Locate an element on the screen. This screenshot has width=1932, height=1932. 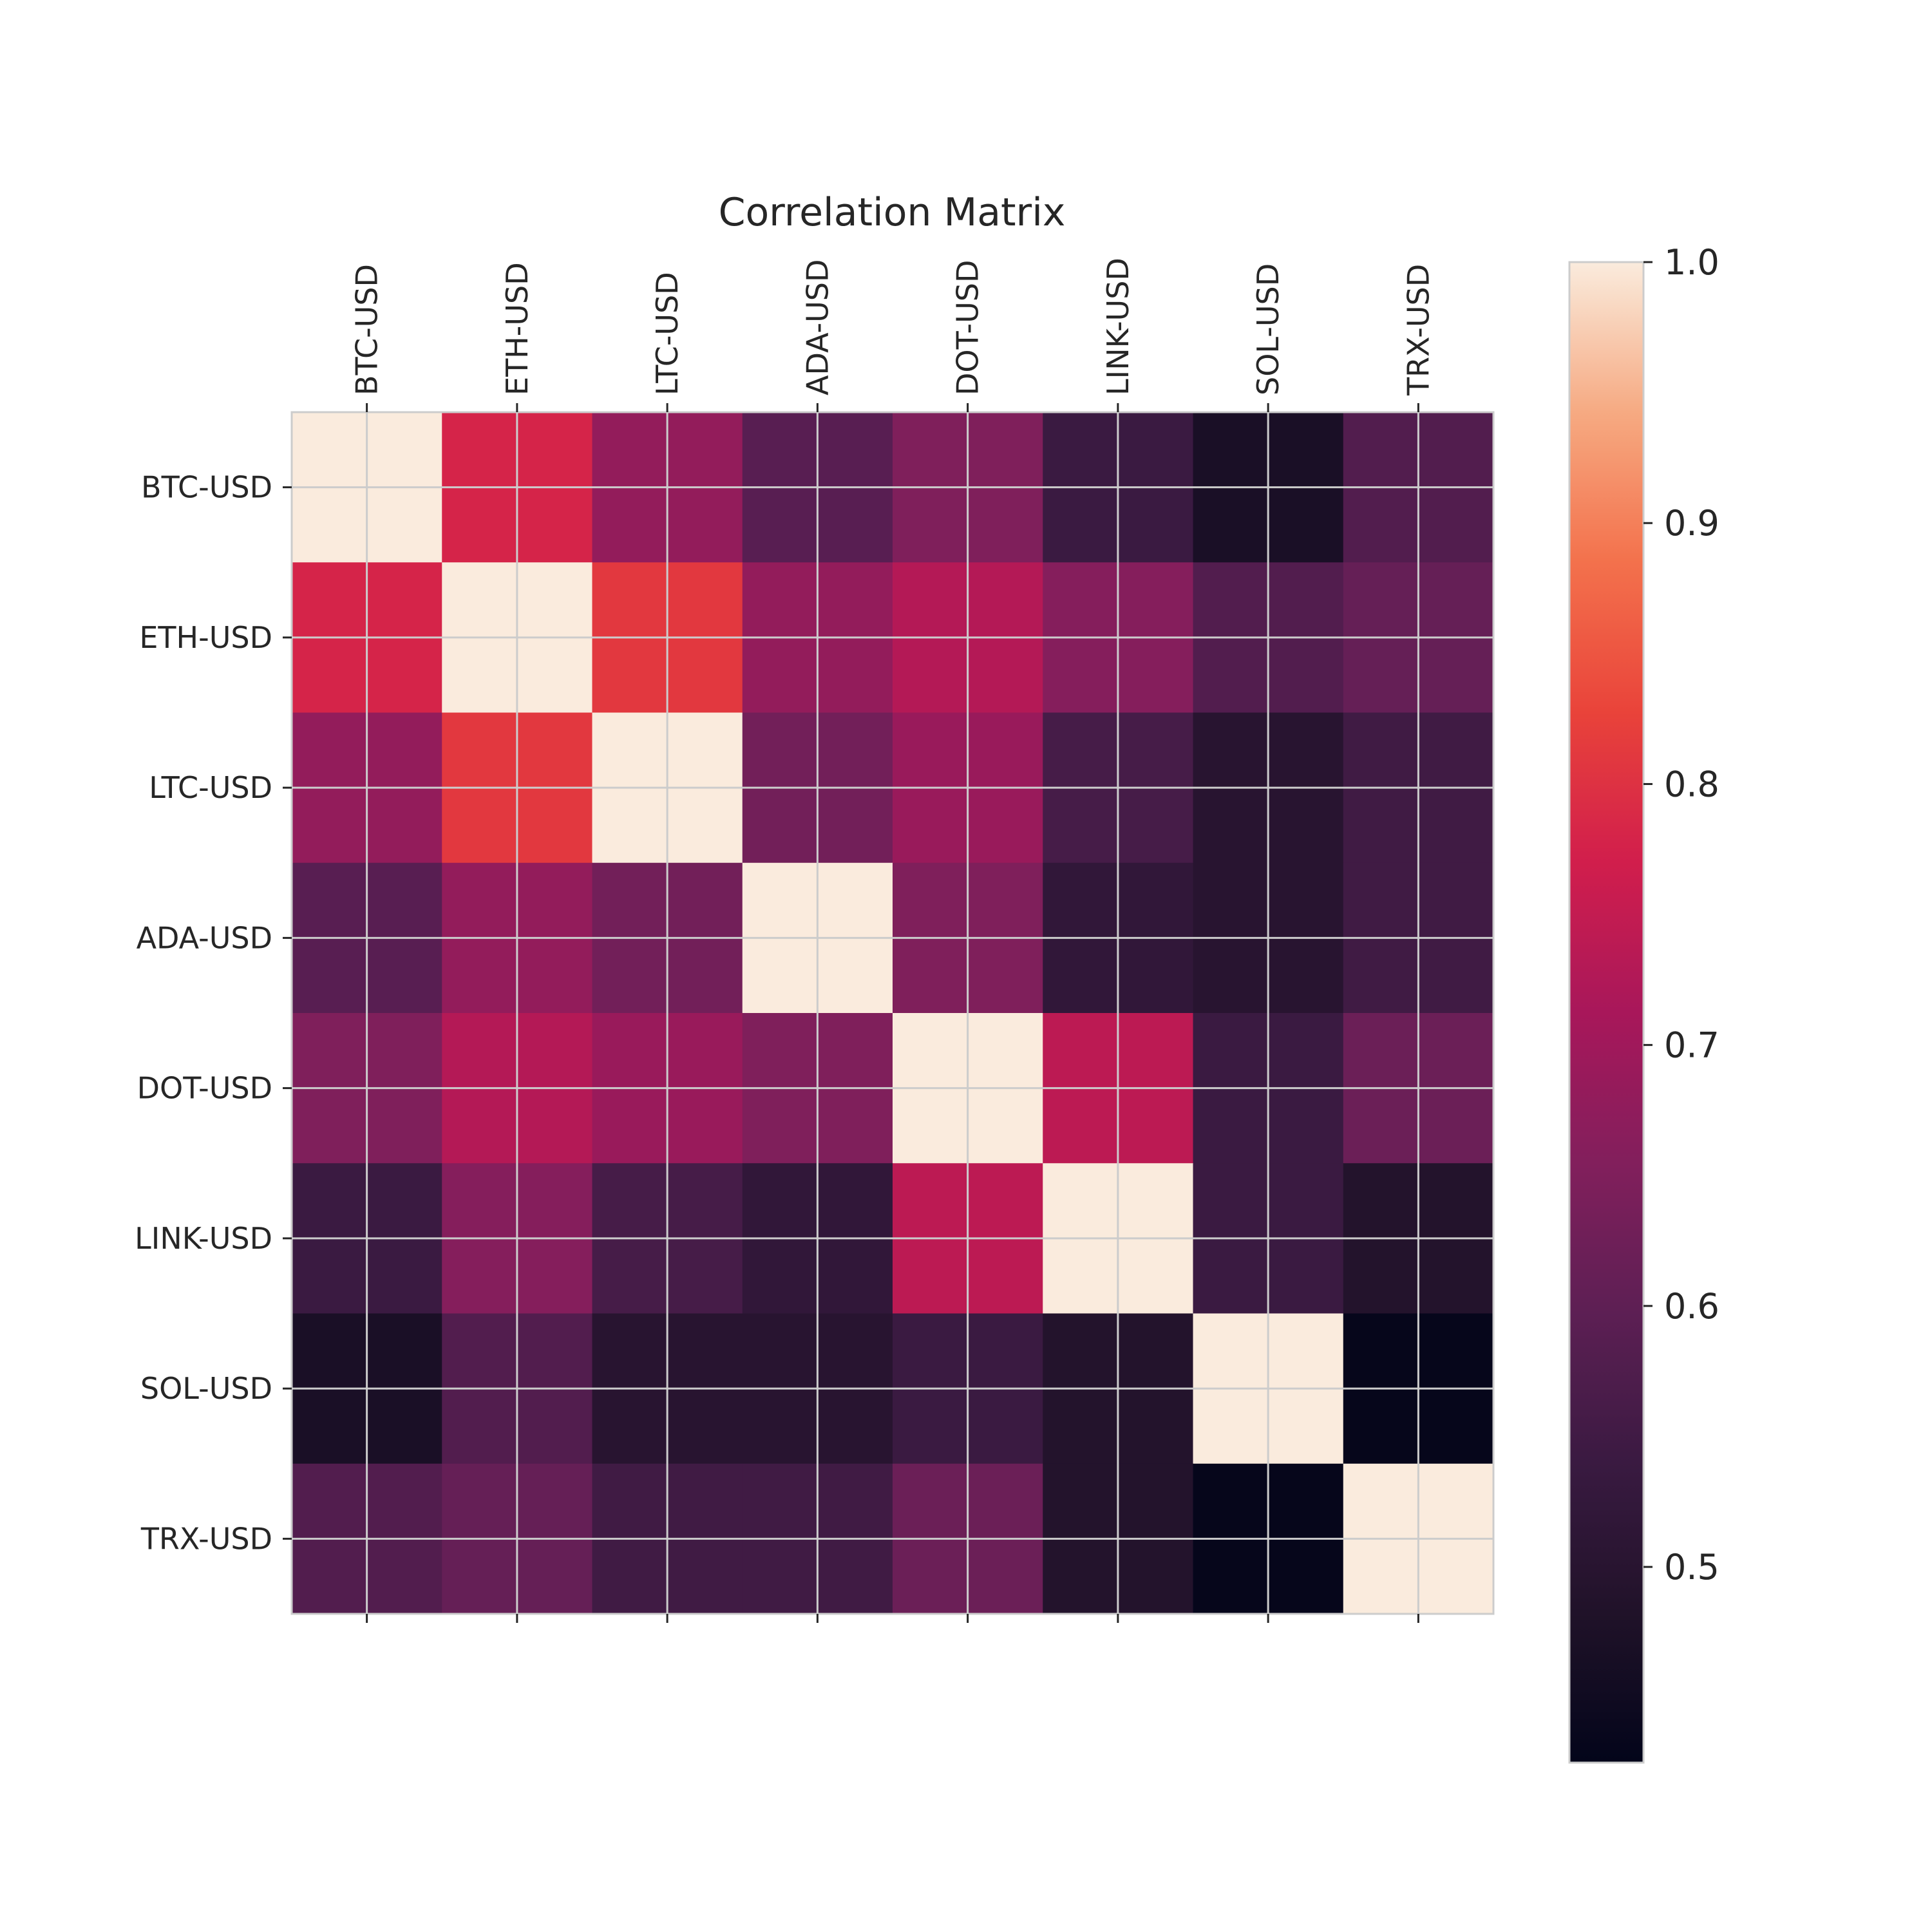
chart-title: Correlation Matrix is located at coordinates (892, 213).